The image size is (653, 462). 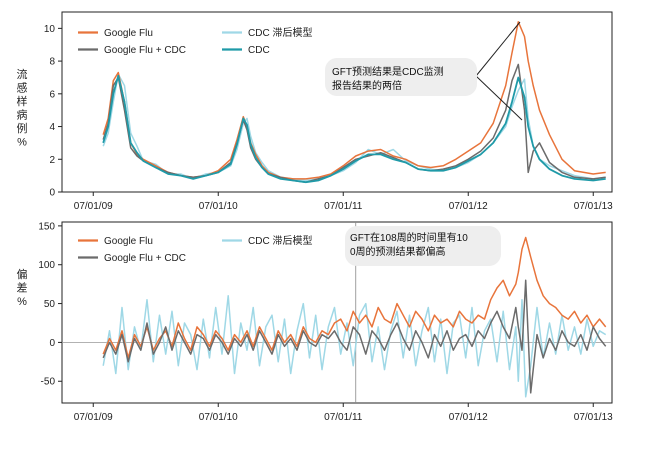 I want to click on chart1-annotation-box, so click(x=401, y=77).